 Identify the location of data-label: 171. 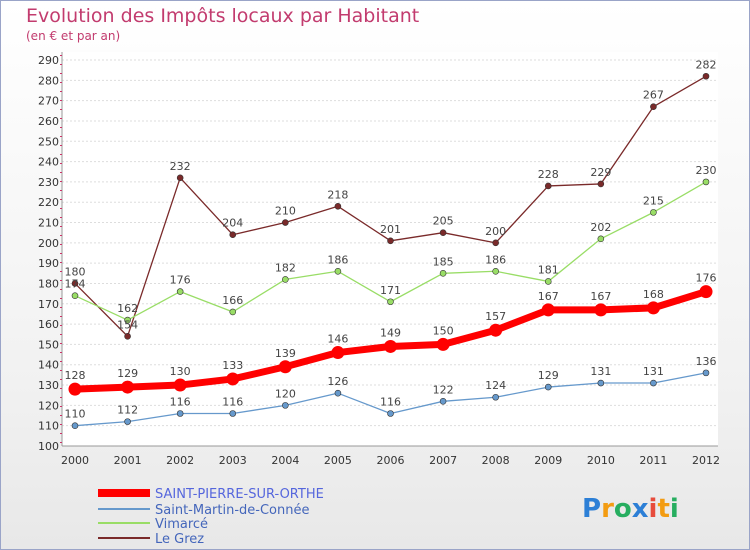
(390, 290).